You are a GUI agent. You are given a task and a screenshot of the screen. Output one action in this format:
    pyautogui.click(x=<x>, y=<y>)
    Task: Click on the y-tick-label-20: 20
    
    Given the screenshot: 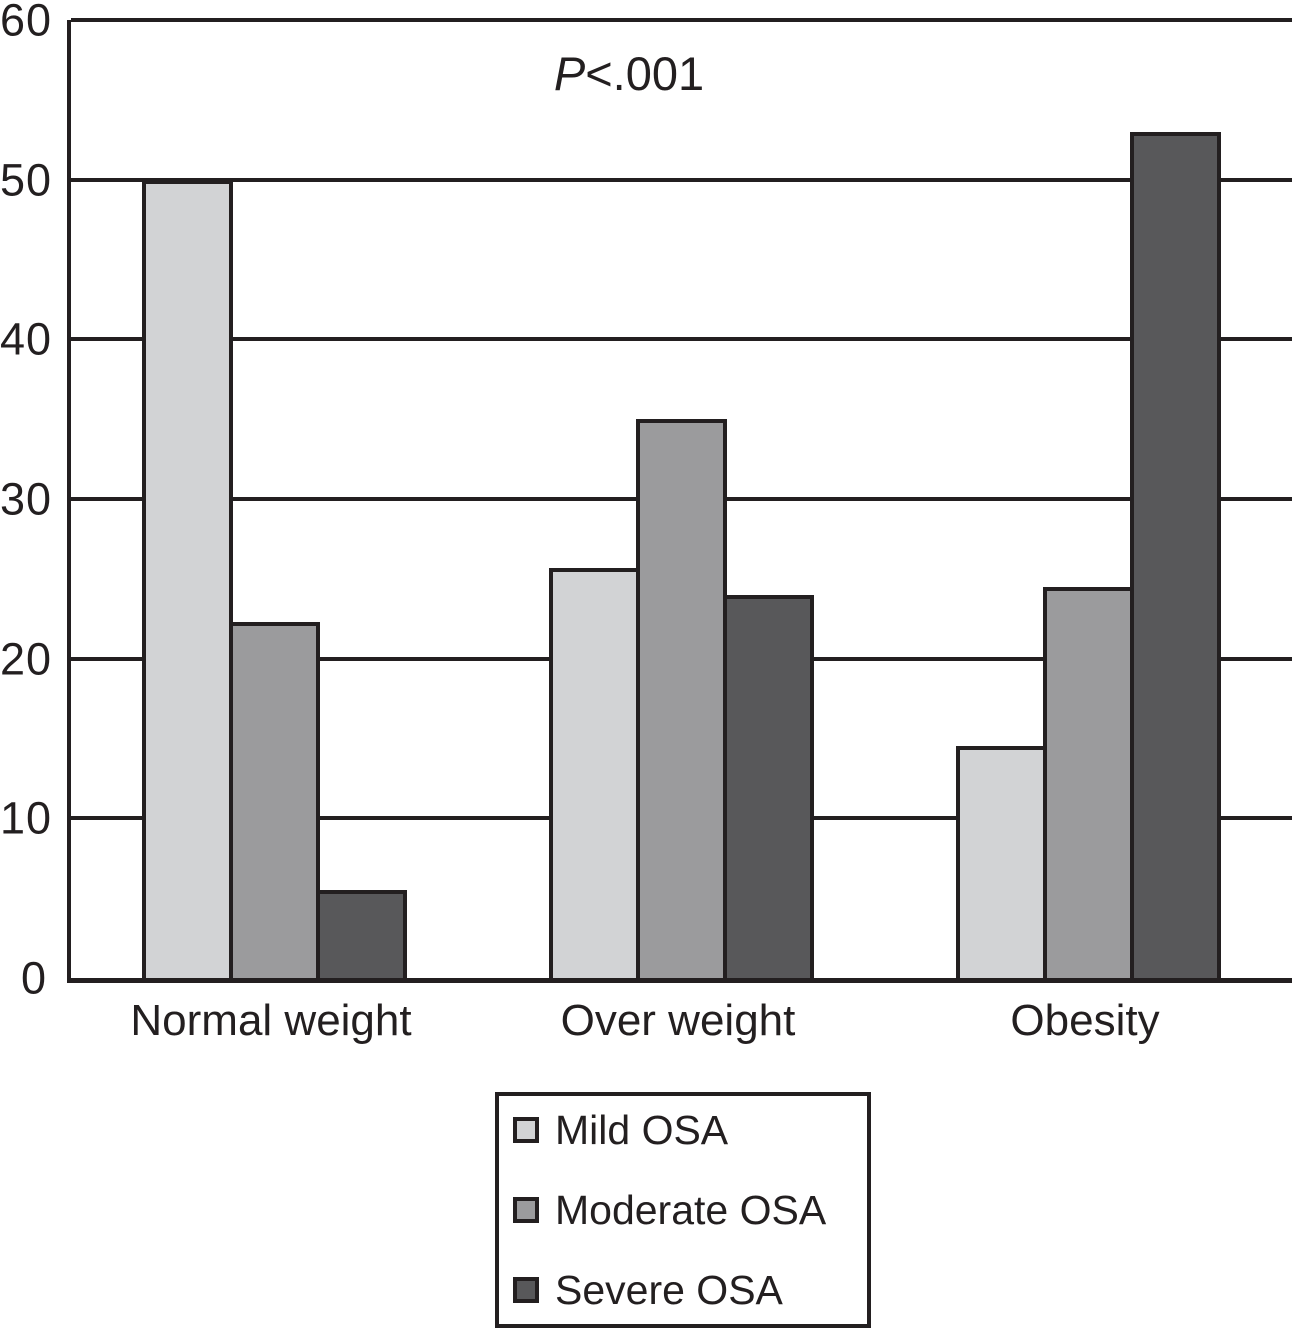 What is the action you would take?
    pyautogui.click(x=26, y=659)
    